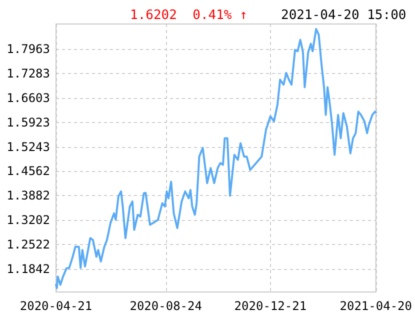 Image resolution: width=415 pixels, height=330 pixels. What do you see at coordinates (28, 73) in the screenshot?
I see `y-tick-label: 1.7283` at bounding box center [28, 73].